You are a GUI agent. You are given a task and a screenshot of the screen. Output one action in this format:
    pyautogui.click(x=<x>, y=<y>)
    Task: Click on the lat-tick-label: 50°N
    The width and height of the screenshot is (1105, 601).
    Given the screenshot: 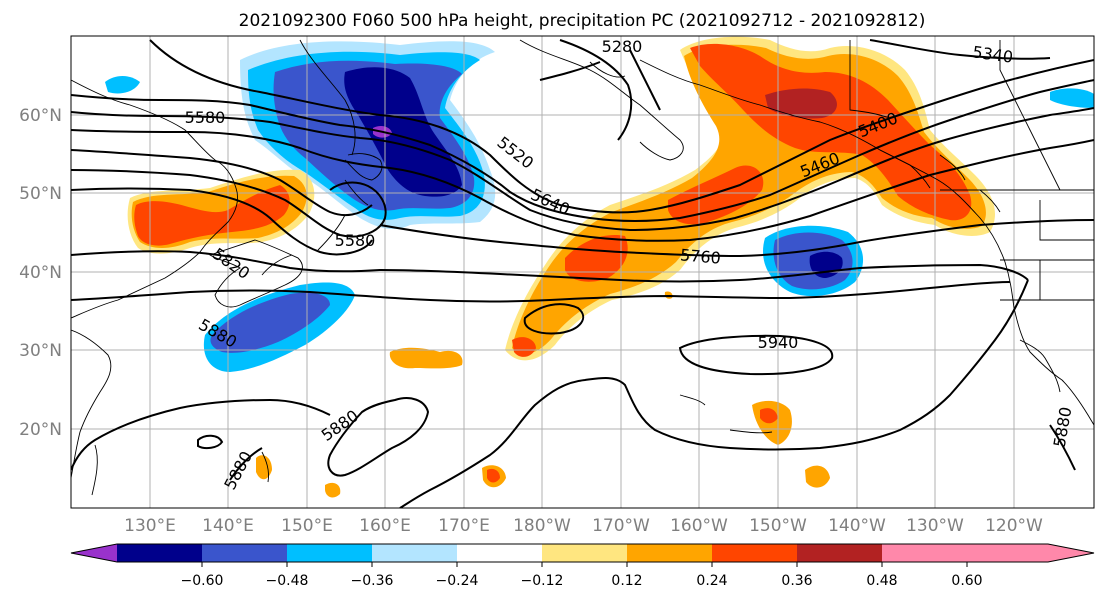 What is the action you would take?
    pyautogui.click(x=40, y=194)
    